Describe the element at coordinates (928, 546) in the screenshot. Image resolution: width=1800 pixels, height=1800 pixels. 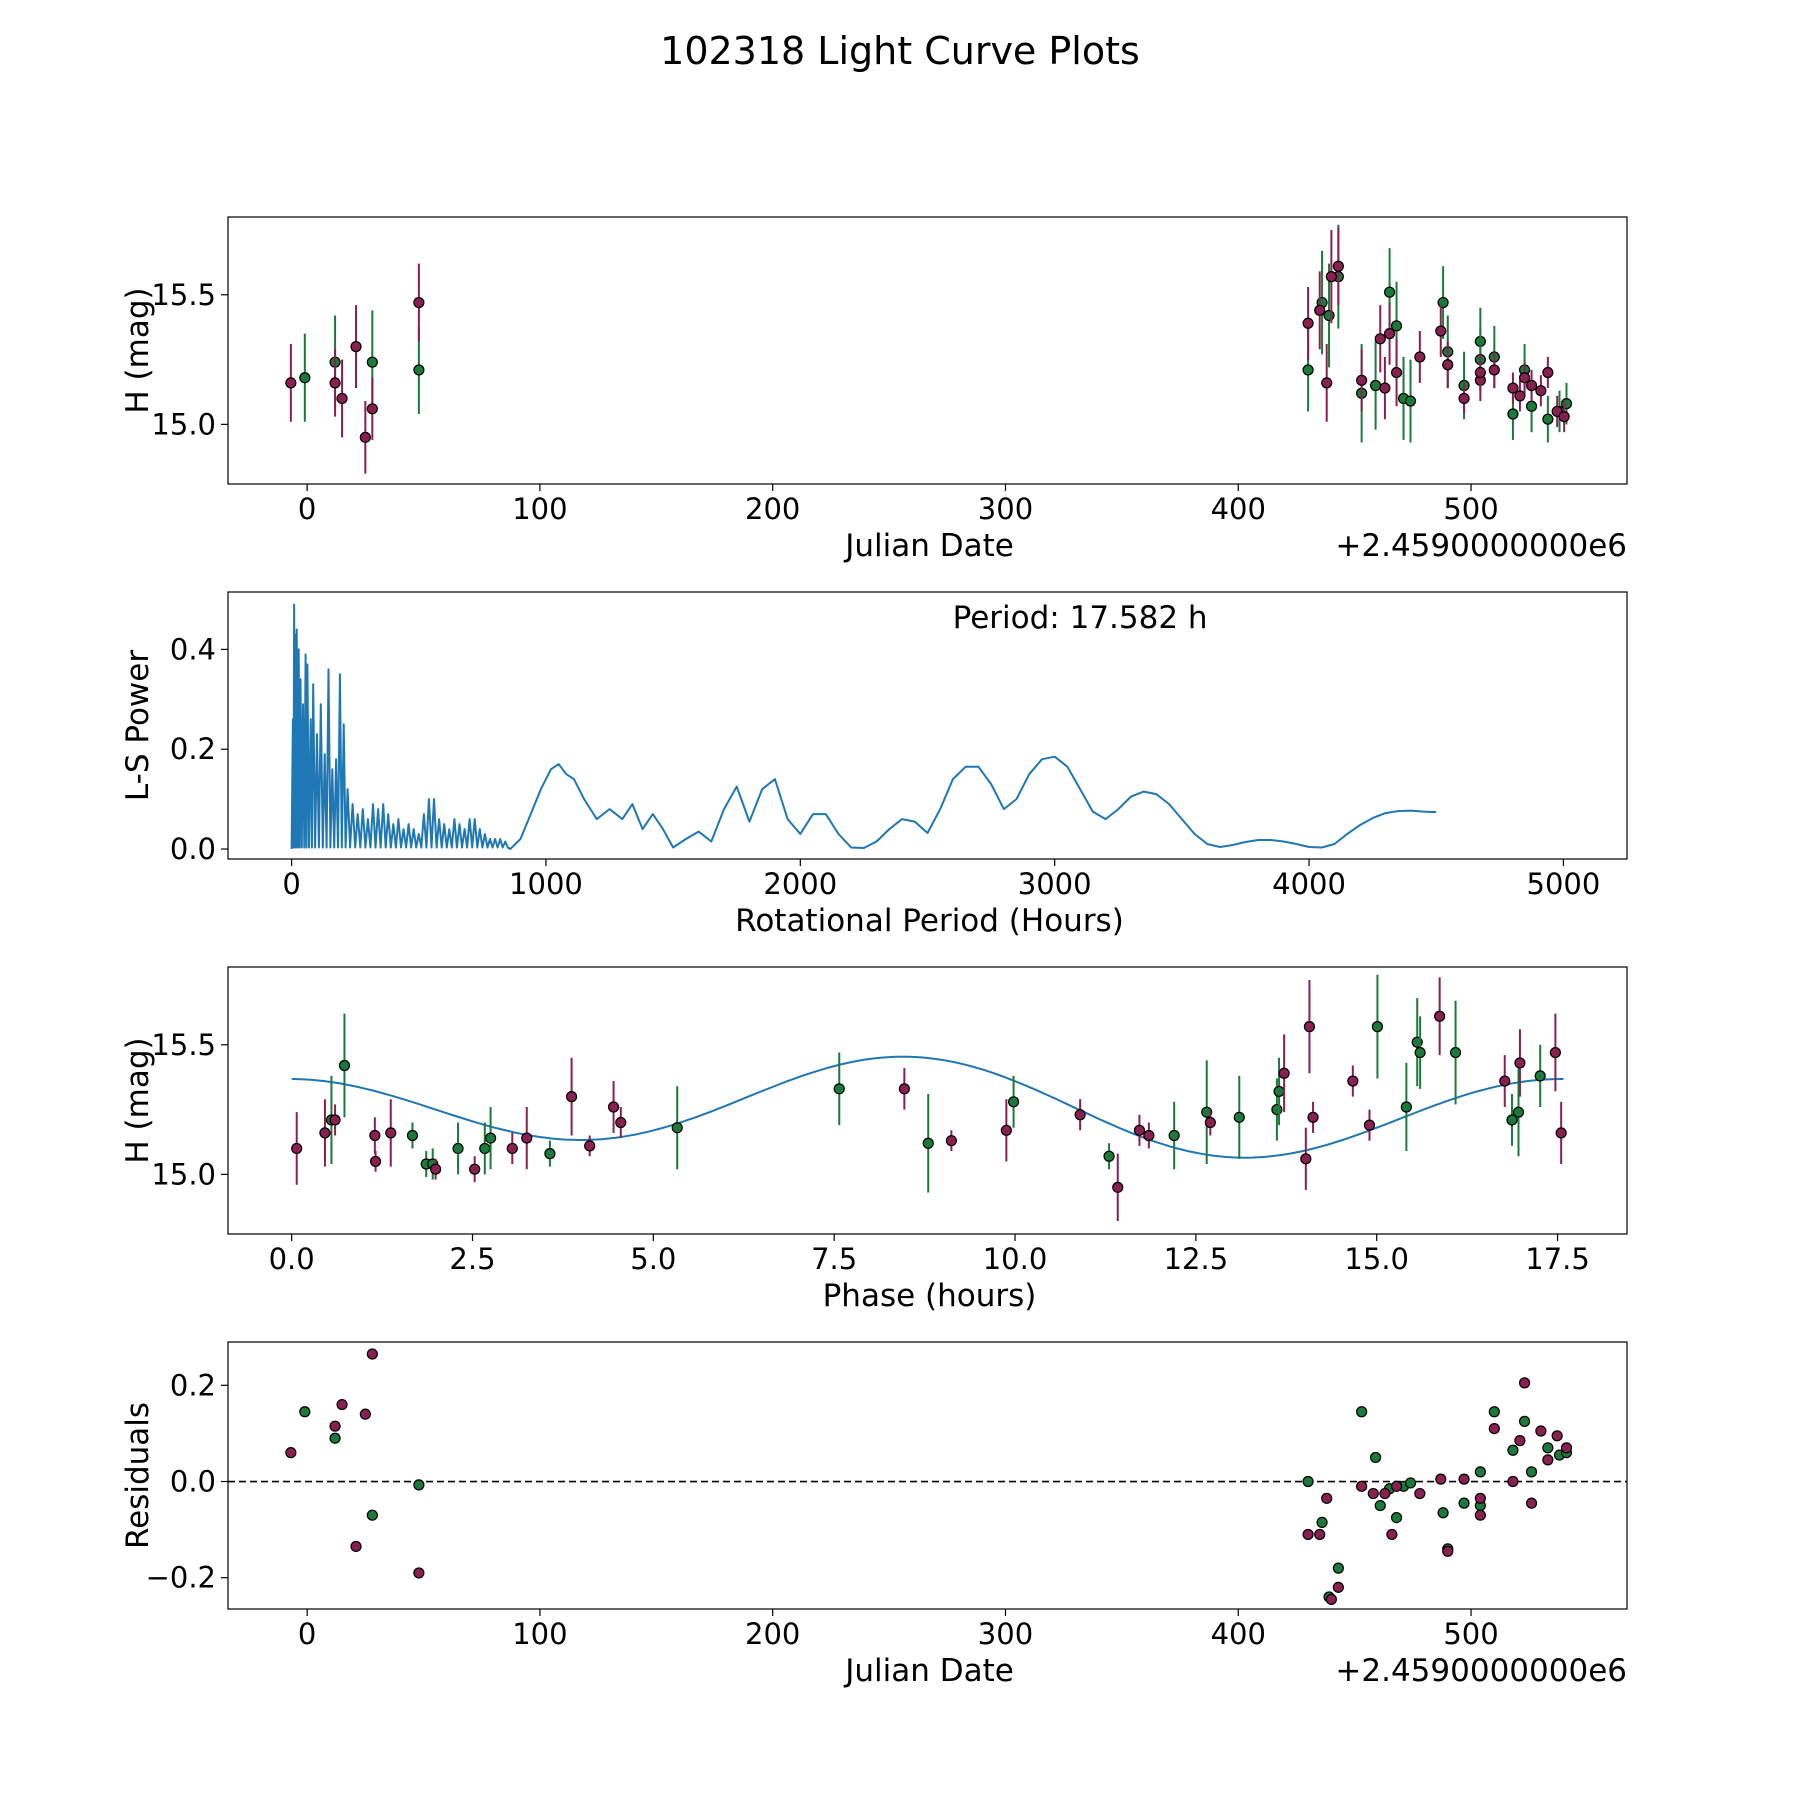
I see `x-axis-label: Julian Date` at that location.